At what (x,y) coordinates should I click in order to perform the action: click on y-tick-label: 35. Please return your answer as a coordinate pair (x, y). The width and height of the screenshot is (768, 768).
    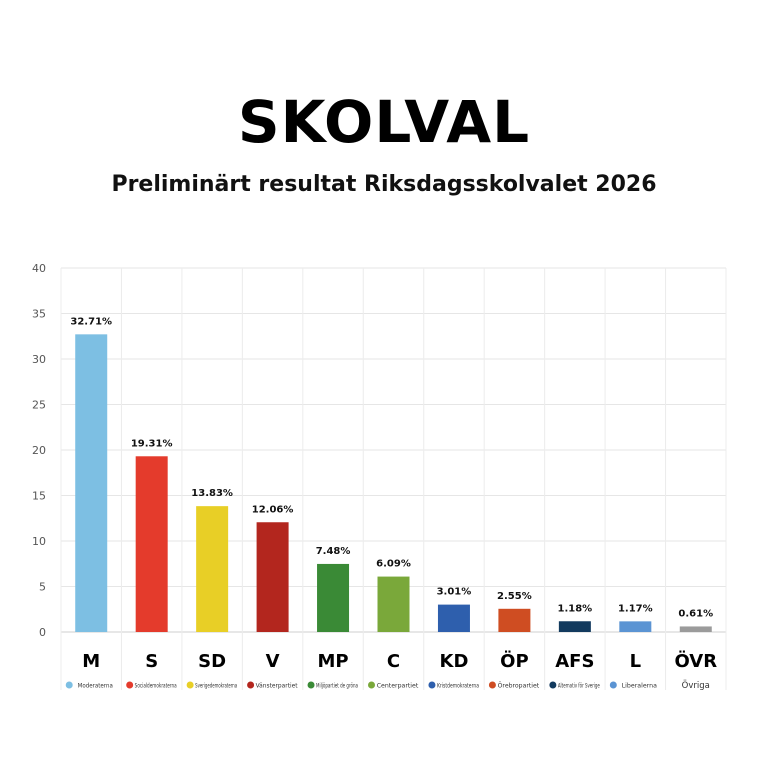
    Looking at the image, I should click on (39, 314).